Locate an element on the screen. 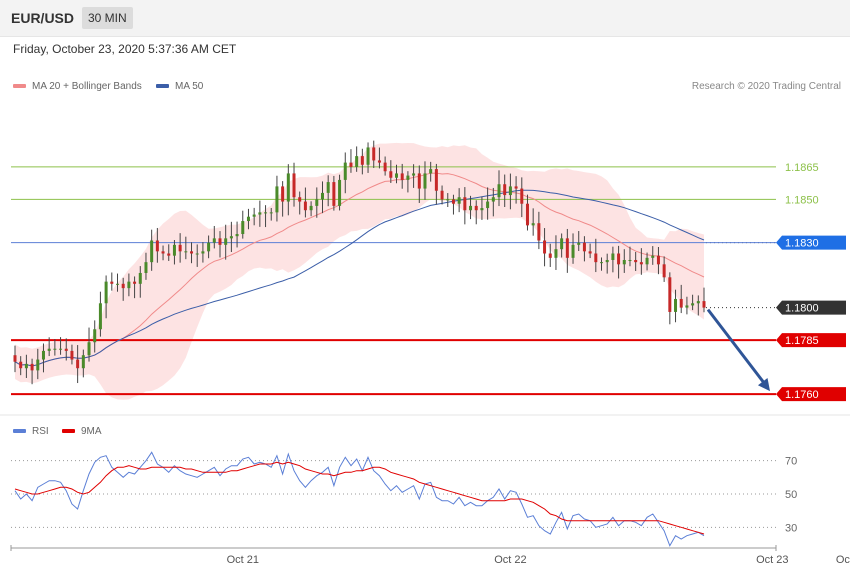 The image size is (850, 576). level-value: 1.1760 is located at coordinates (802, 395).